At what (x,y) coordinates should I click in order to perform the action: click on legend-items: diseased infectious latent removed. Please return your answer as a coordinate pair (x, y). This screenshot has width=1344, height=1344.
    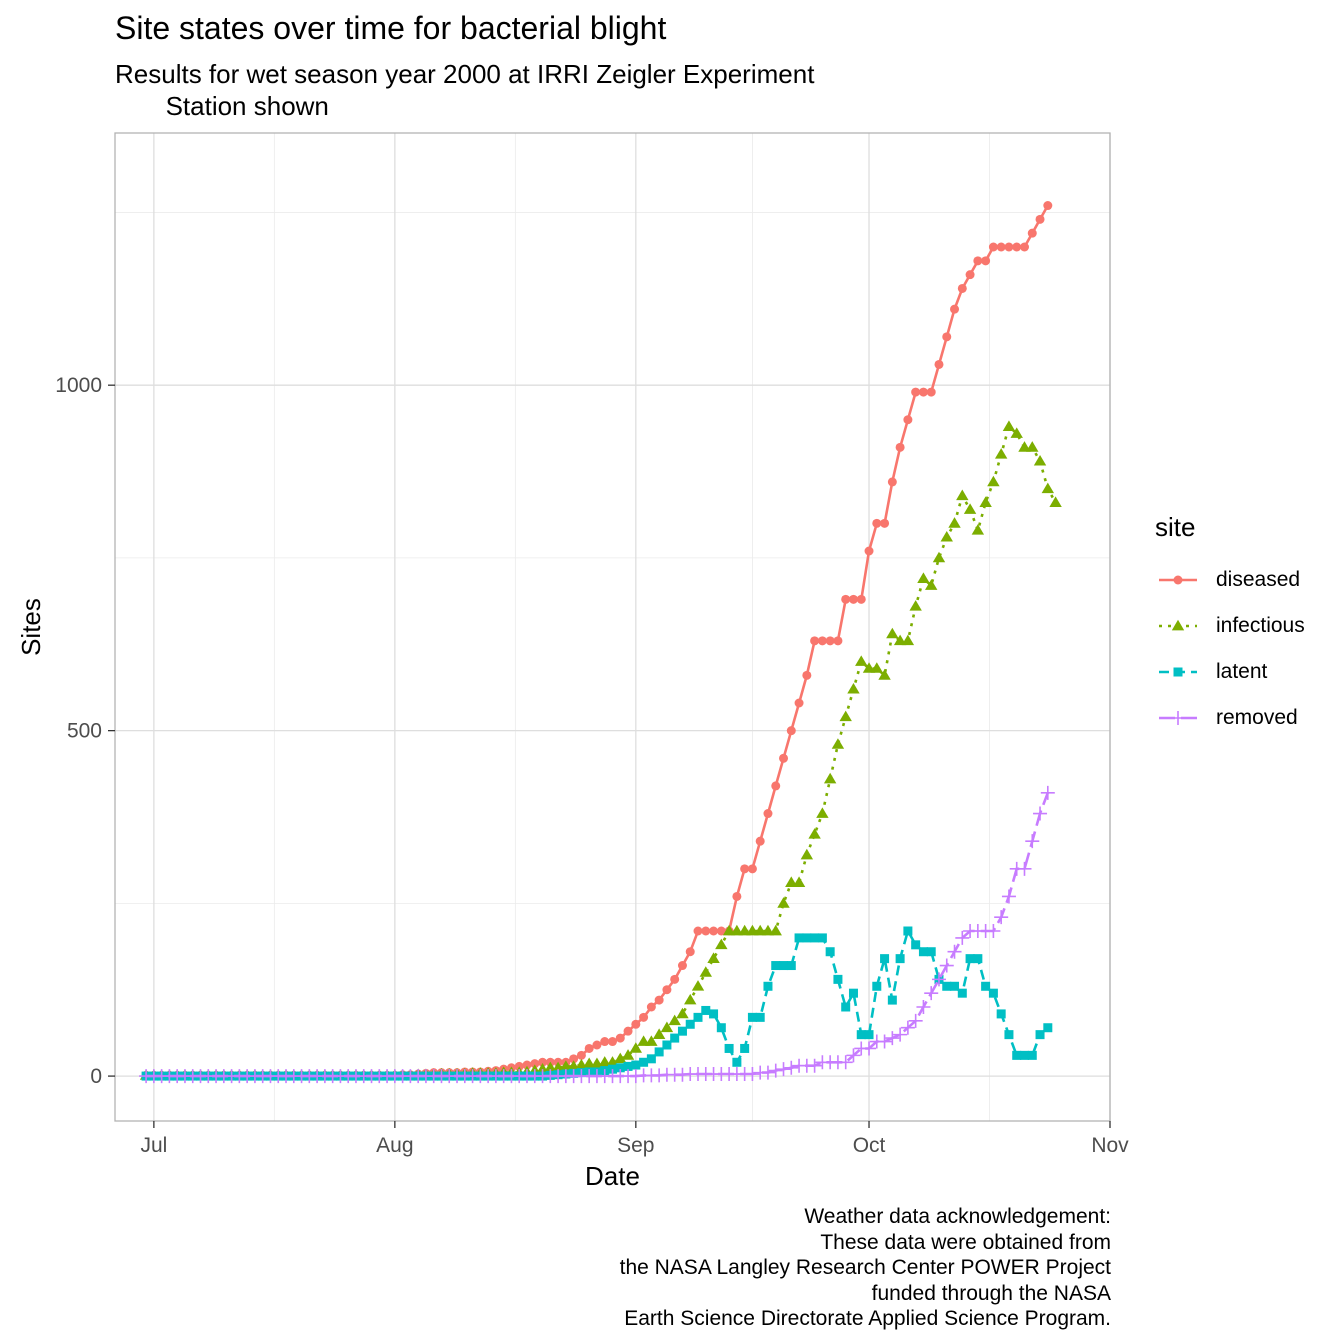
    Looking at the image, I should click on (1230, 649).